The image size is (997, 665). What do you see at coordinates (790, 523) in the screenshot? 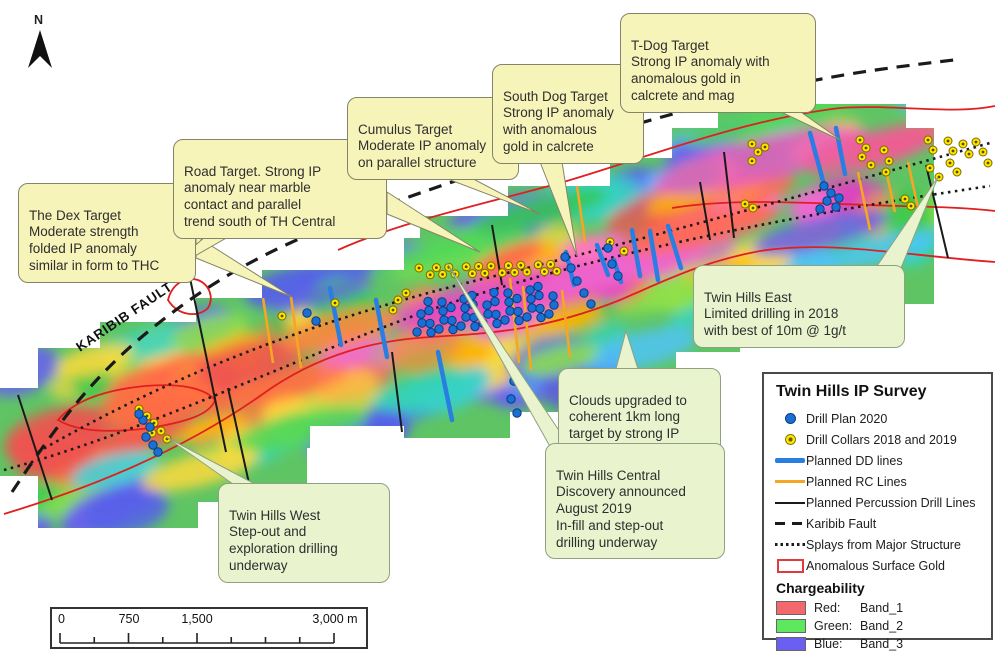
I see `fault-dashed-line-icon` at bounding box center [790, 523].